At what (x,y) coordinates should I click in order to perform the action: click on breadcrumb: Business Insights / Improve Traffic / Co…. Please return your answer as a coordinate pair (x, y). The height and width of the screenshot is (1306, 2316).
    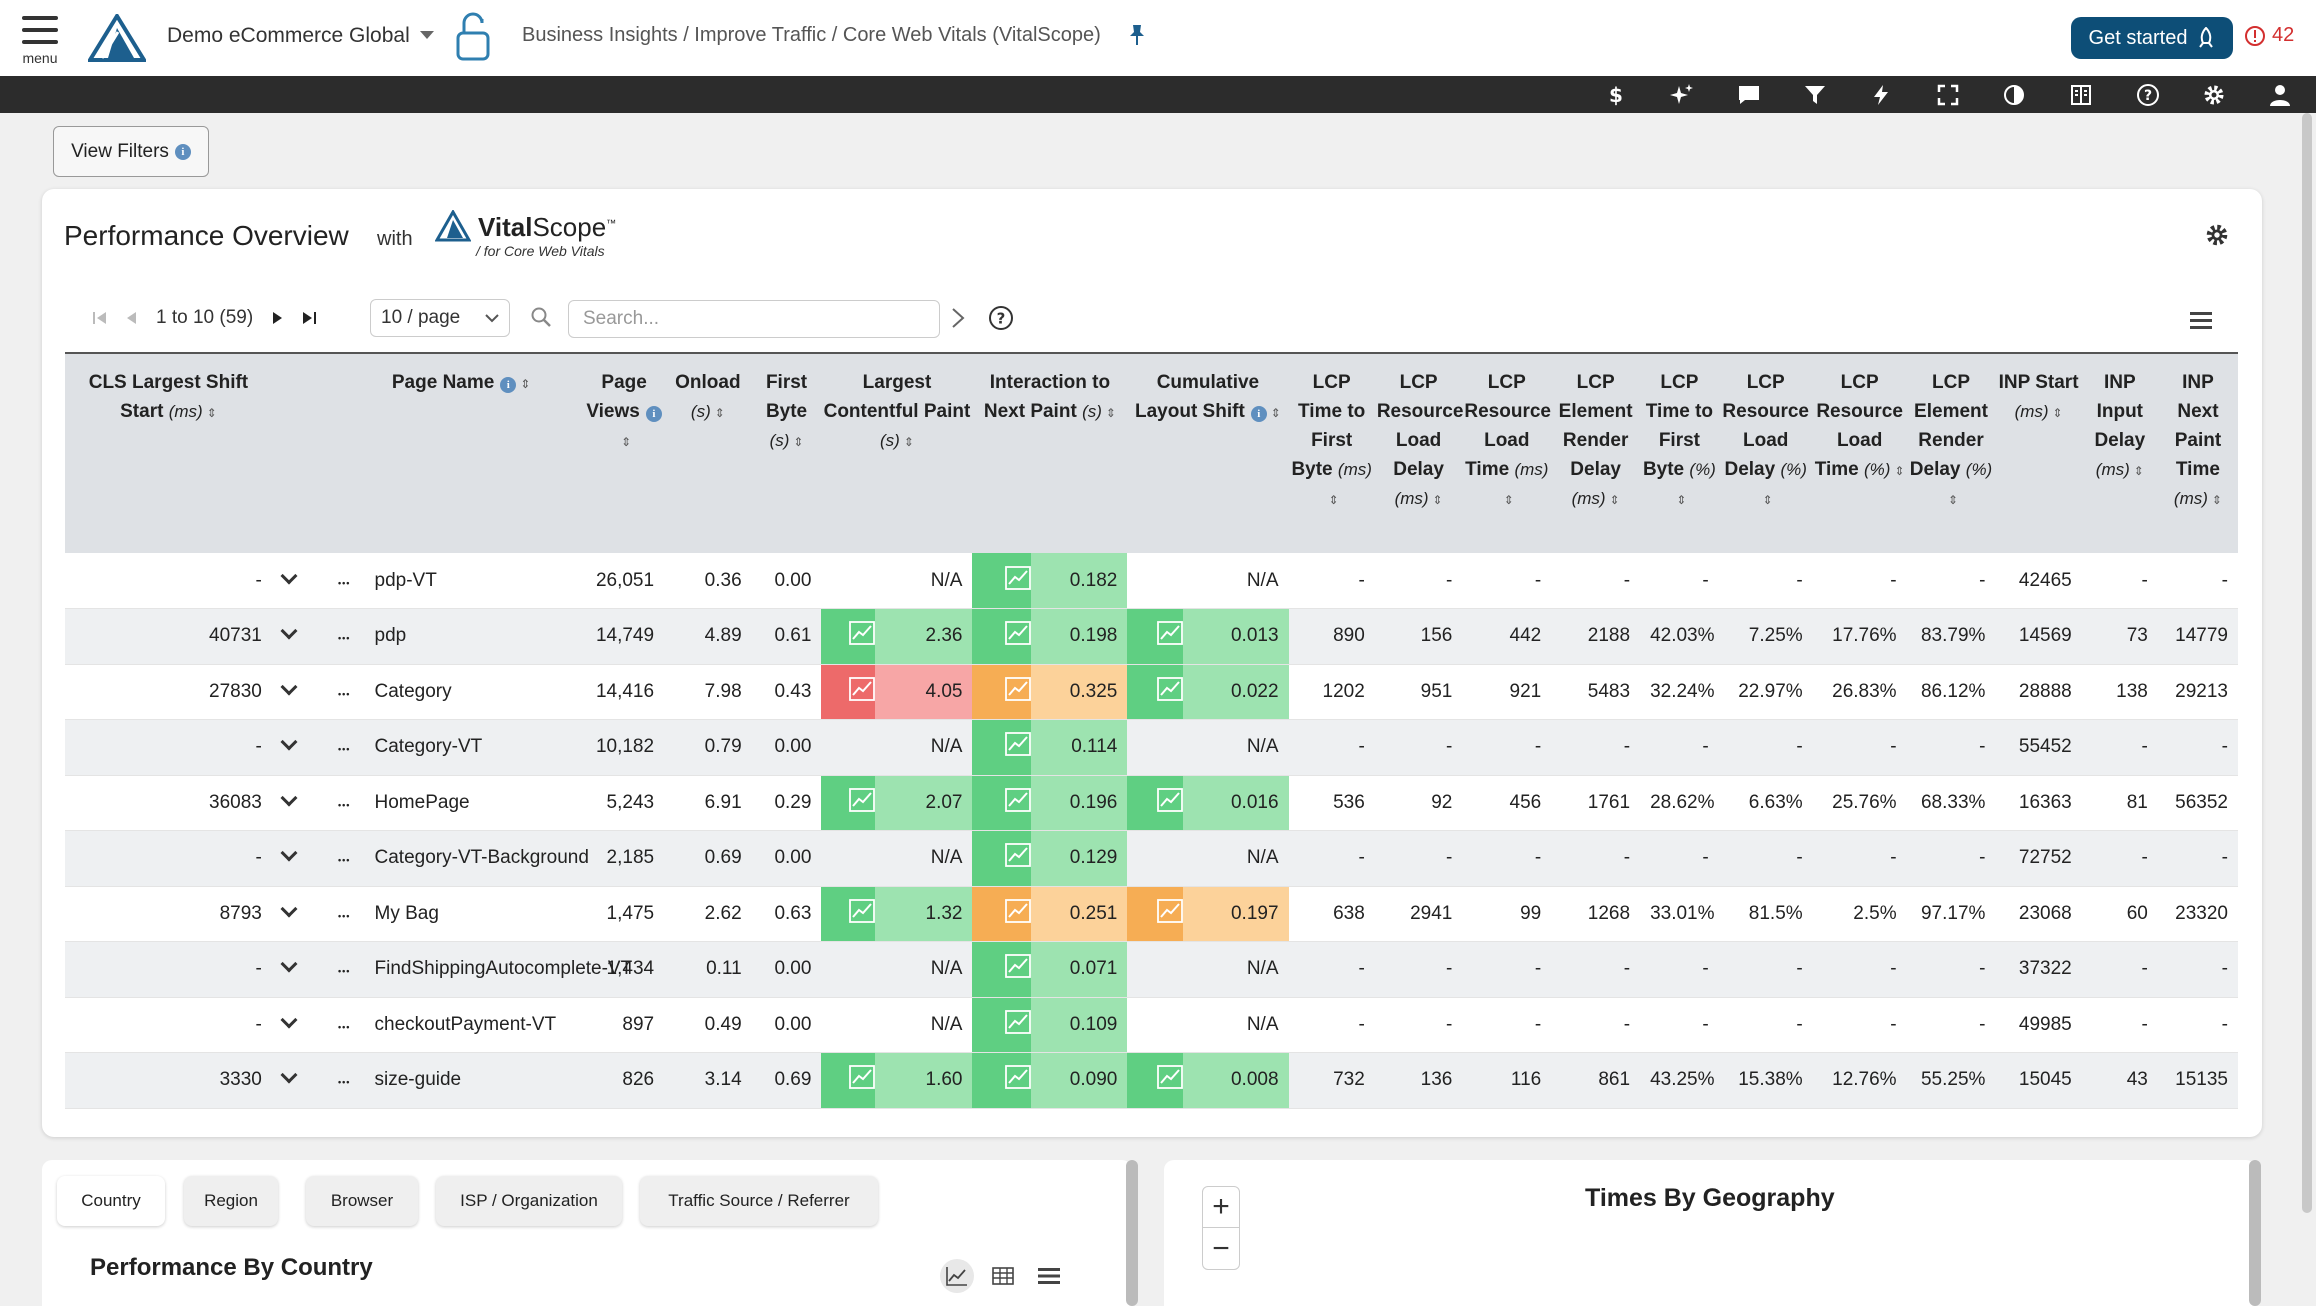
    Looking at the image, I should click on (811, 35).